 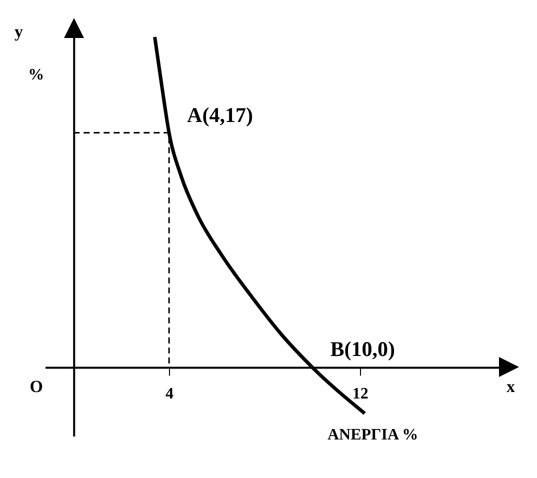 I want to click on y-axis-title: %, so click(x=36, y=75).